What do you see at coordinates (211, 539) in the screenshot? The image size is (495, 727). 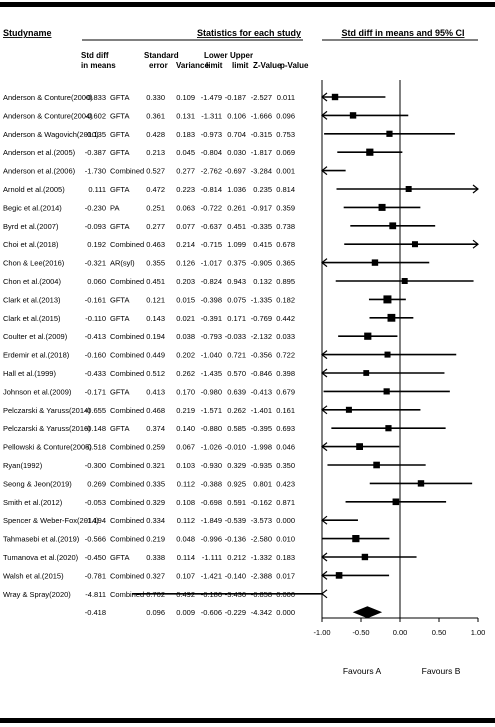 I see `lower-limit-value: -0.996` at bounding box center [211, 539].